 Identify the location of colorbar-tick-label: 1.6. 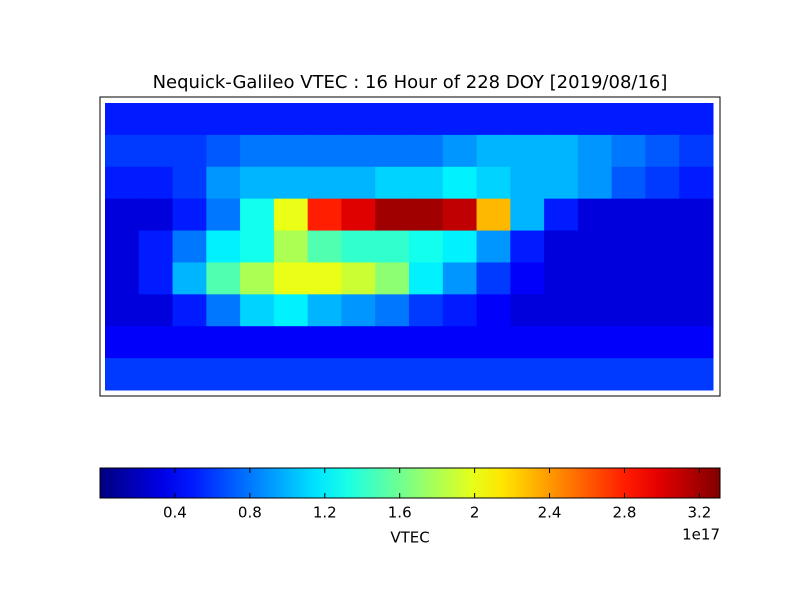
(400, 513).